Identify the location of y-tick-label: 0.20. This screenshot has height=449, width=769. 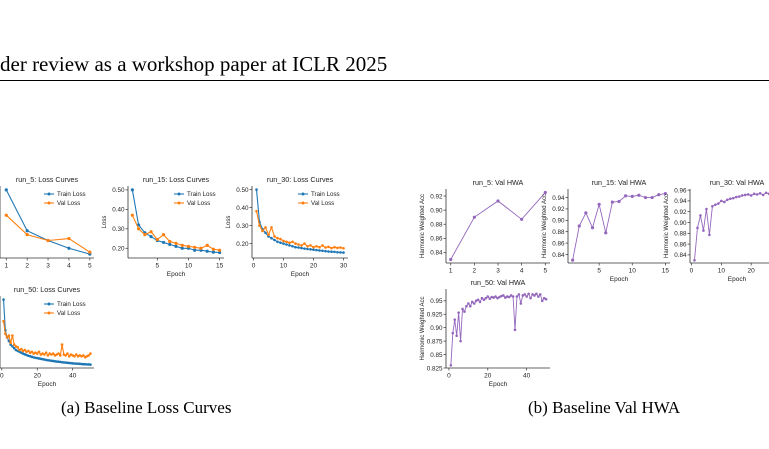
(118, 249).